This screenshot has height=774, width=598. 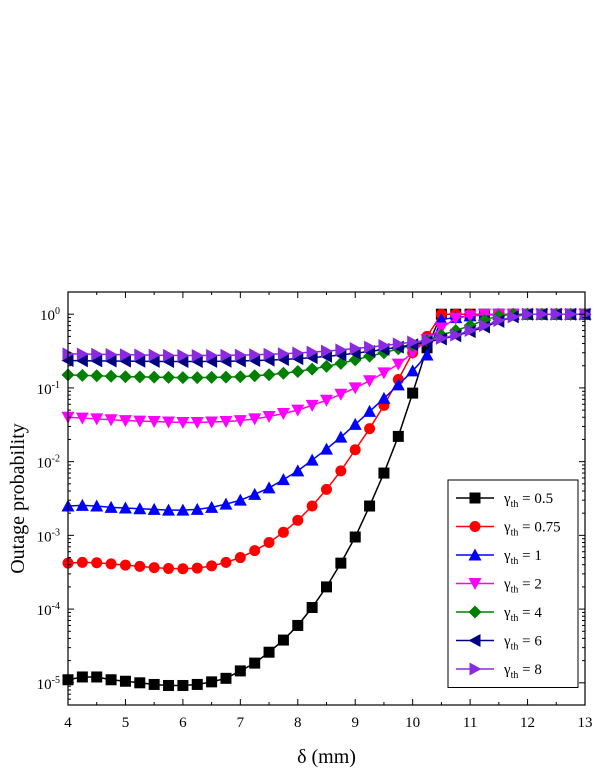 I want to click on legend-label: γth = 0.5, so click(x=528, y=500).